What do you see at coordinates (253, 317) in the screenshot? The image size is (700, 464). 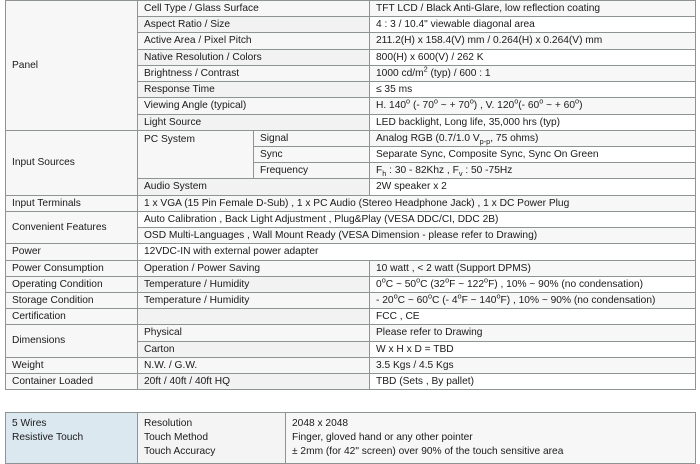 I see `sub-label-certification` at bounding box center [253, 317].